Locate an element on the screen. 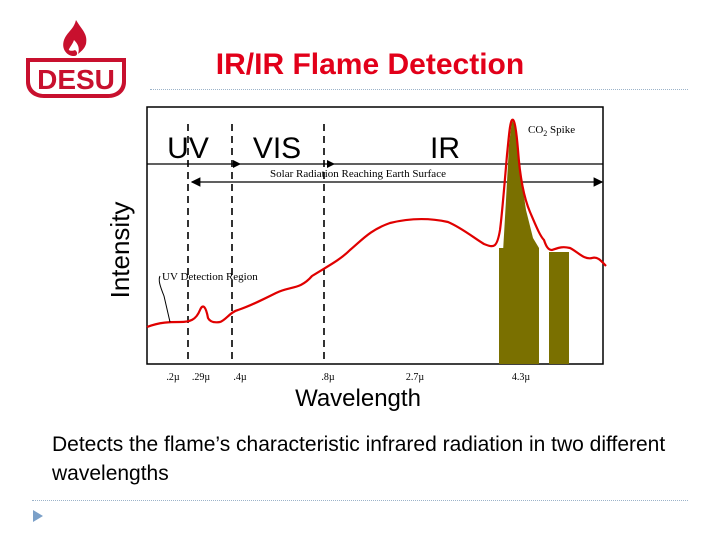  uv-detection-label: UV Detection Region is located at coordinates (210, 277).